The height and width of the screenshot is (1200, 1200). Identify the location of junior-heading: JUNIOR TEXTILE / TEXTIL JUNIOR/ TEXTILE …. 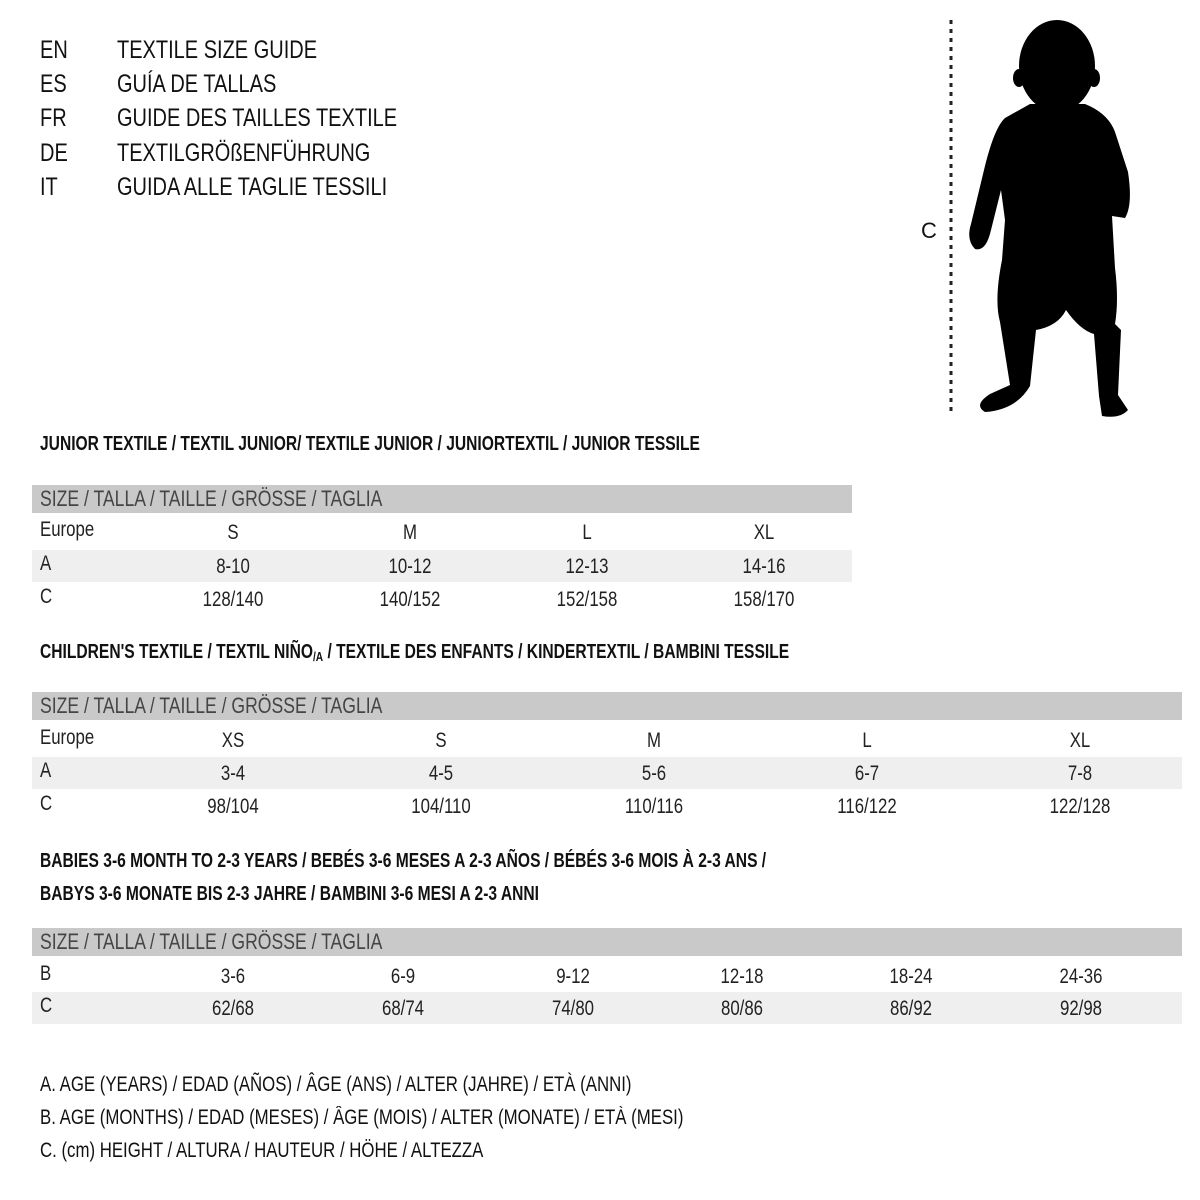
(370, 444).